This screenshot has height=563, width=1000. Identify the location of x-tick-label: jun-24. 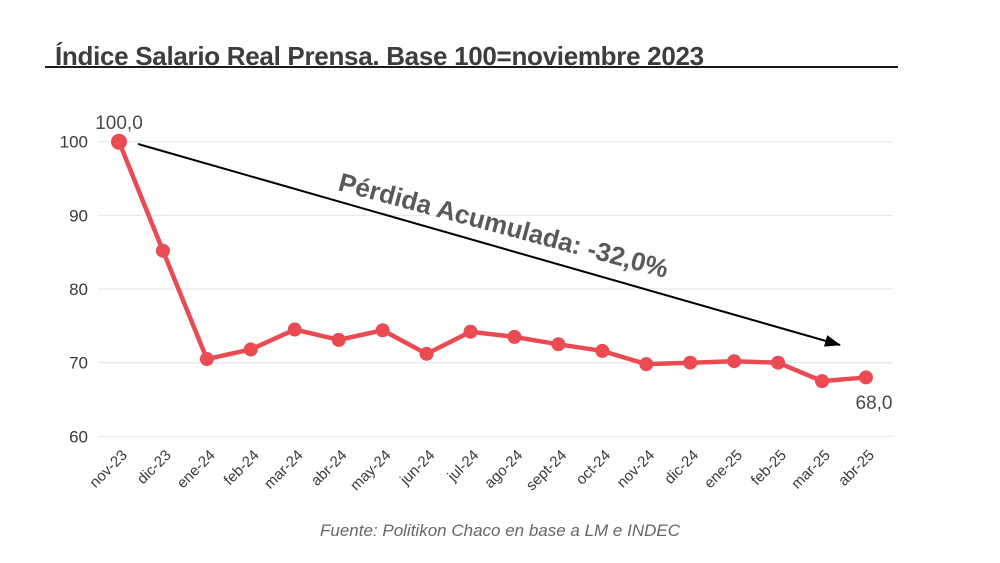
(417, 468).